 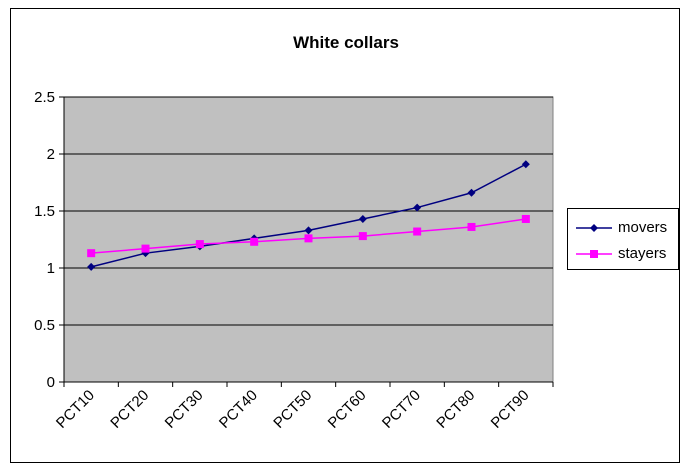 I want to click on legend-item-stayers: stayers, so click(x=623, y=254).